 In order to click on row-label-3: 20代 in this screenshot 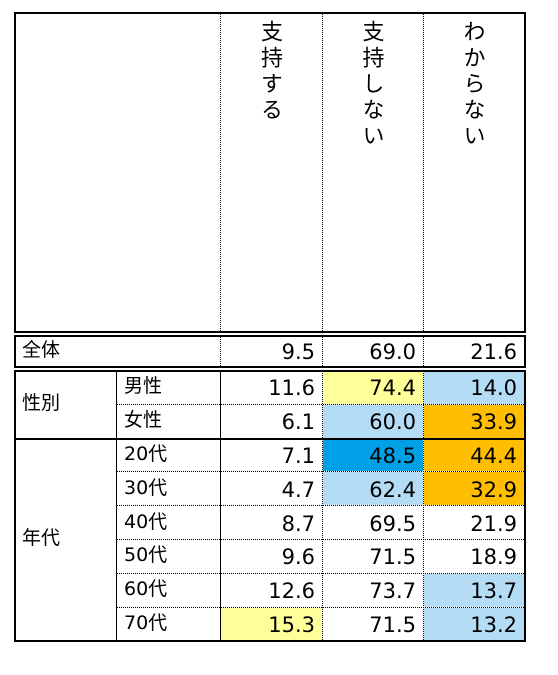, I will do `click(146, 453)`.